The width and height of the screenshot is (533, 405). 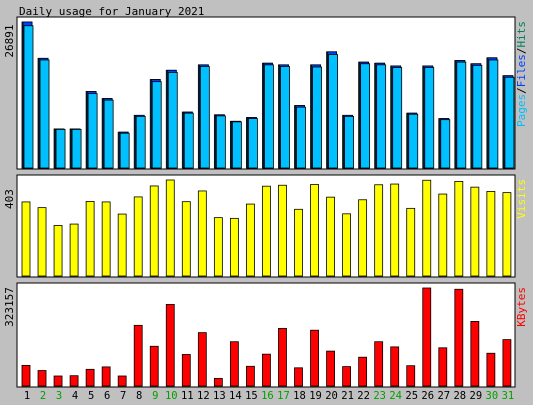 I want to click on max-value-label-1: 26891, so click(x=9, y=40).